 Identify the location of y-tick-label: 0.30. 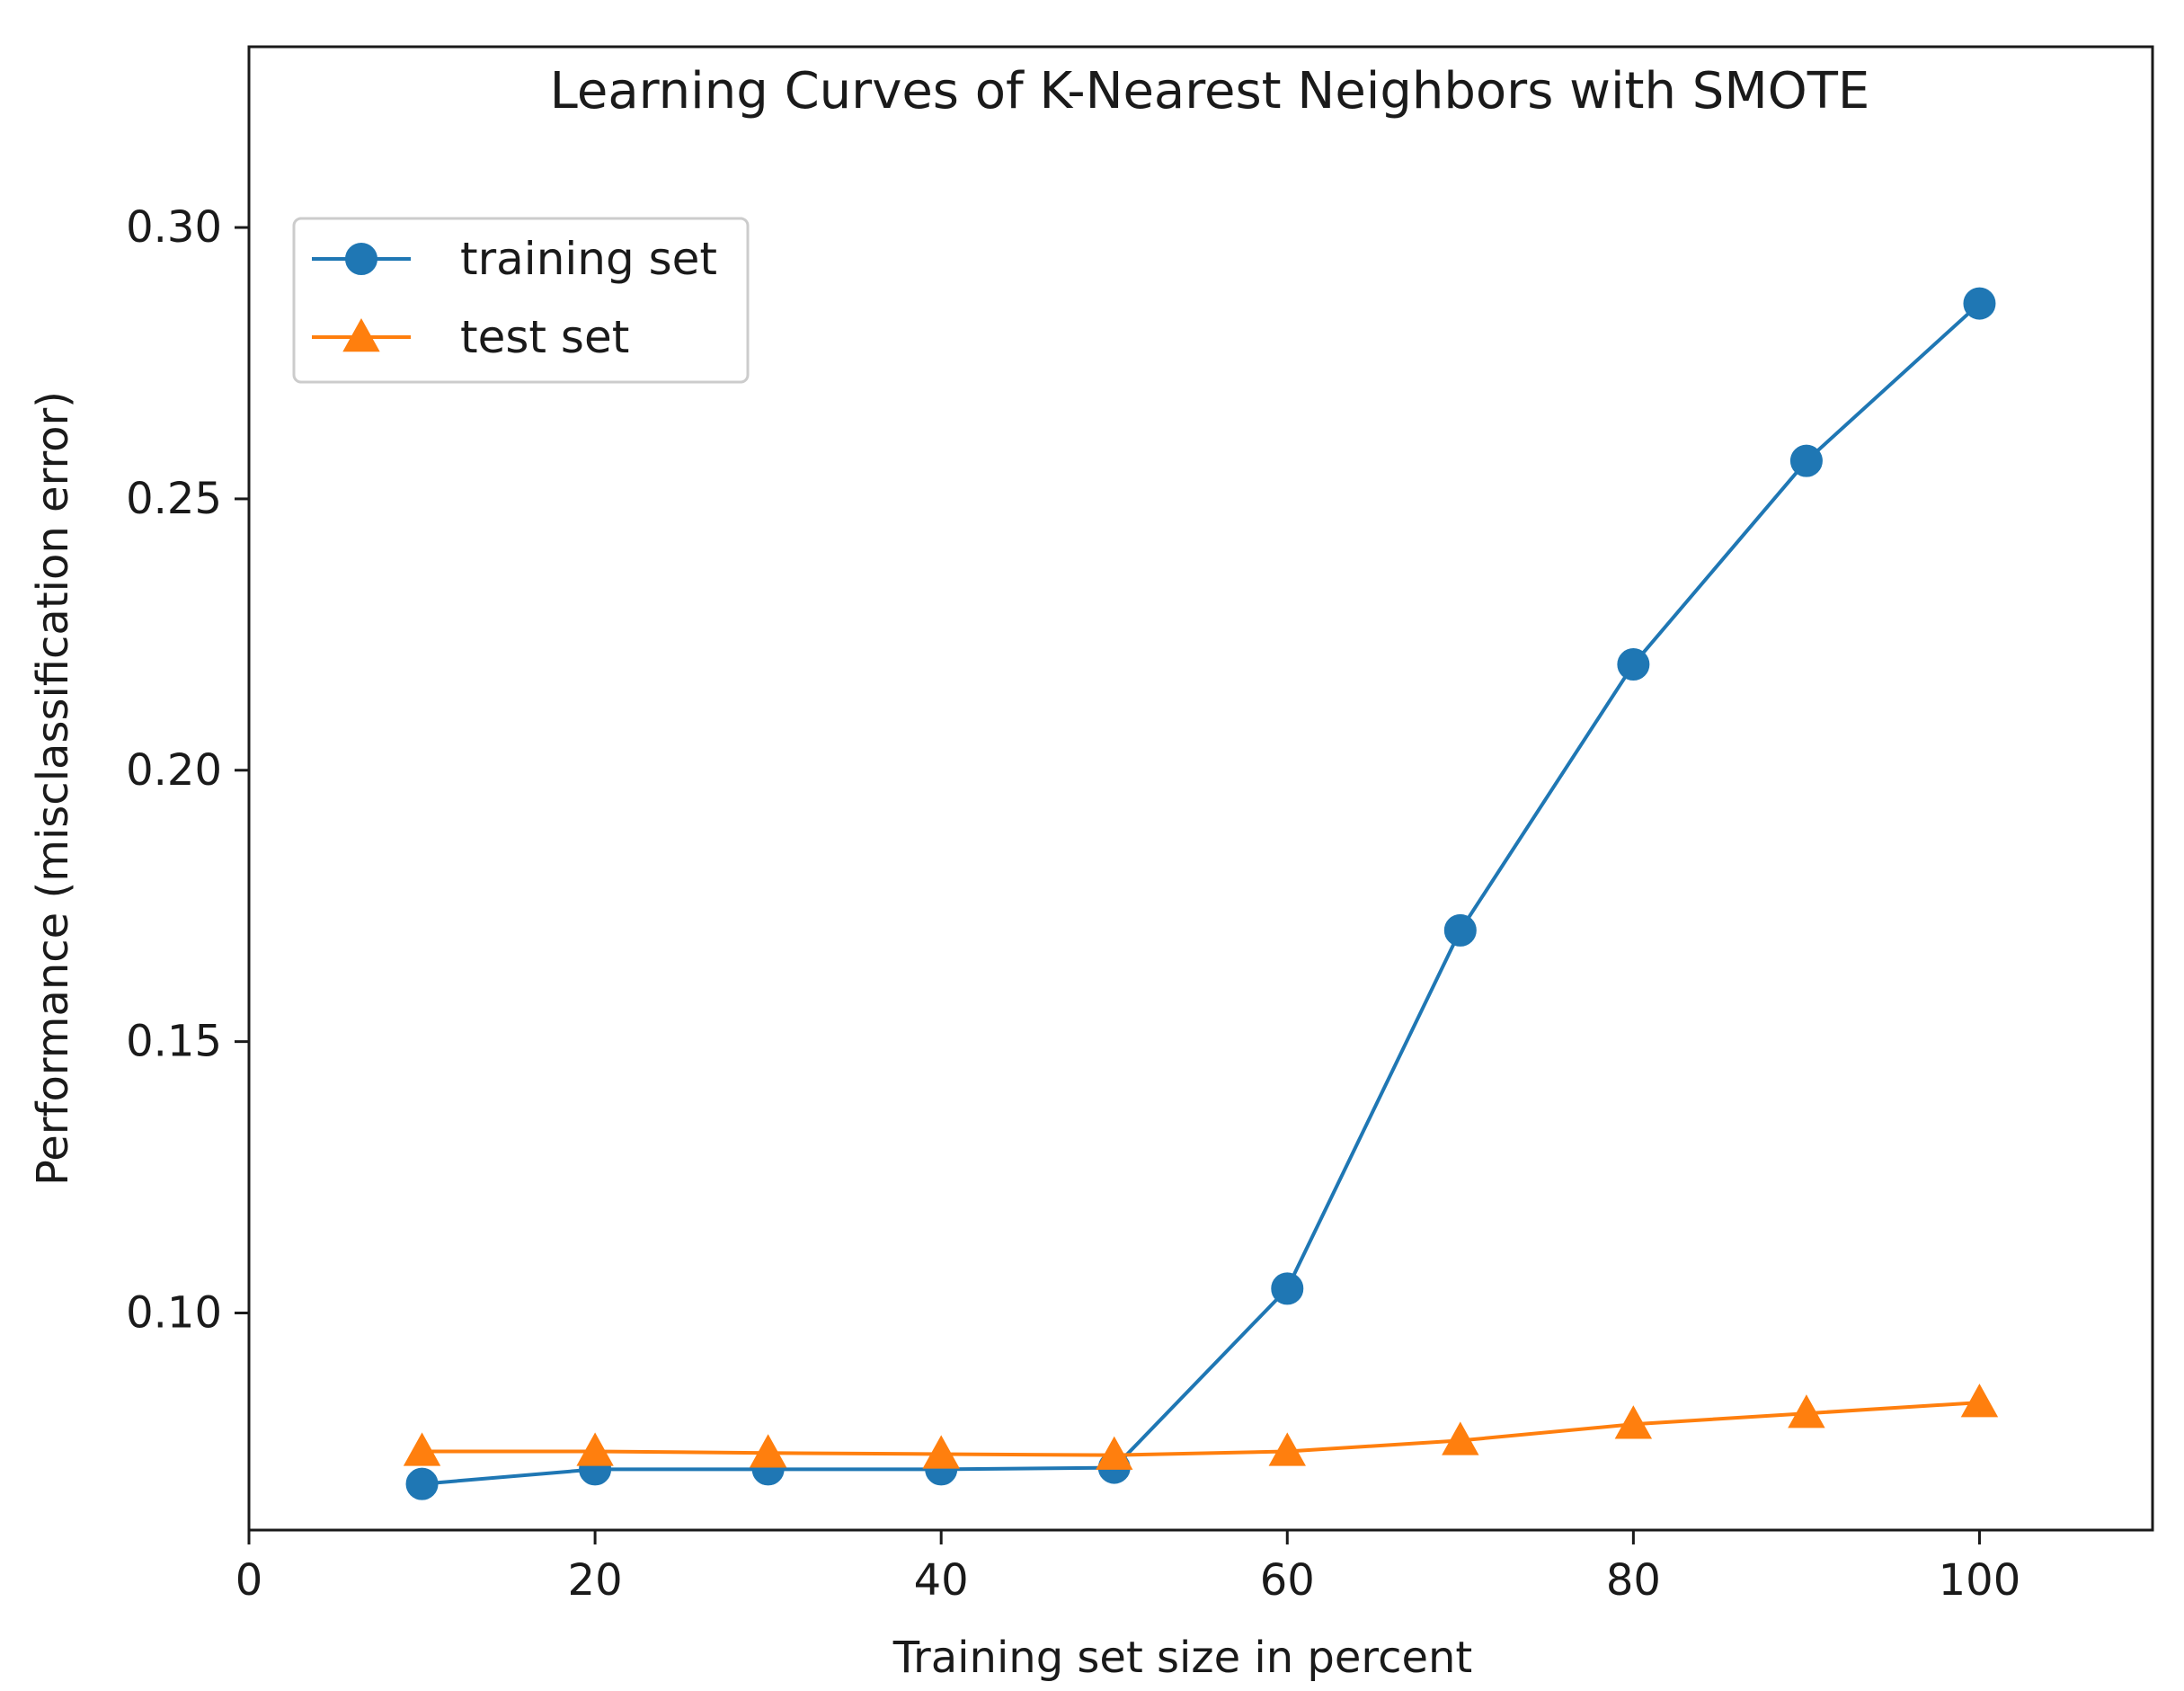
(174, 228).